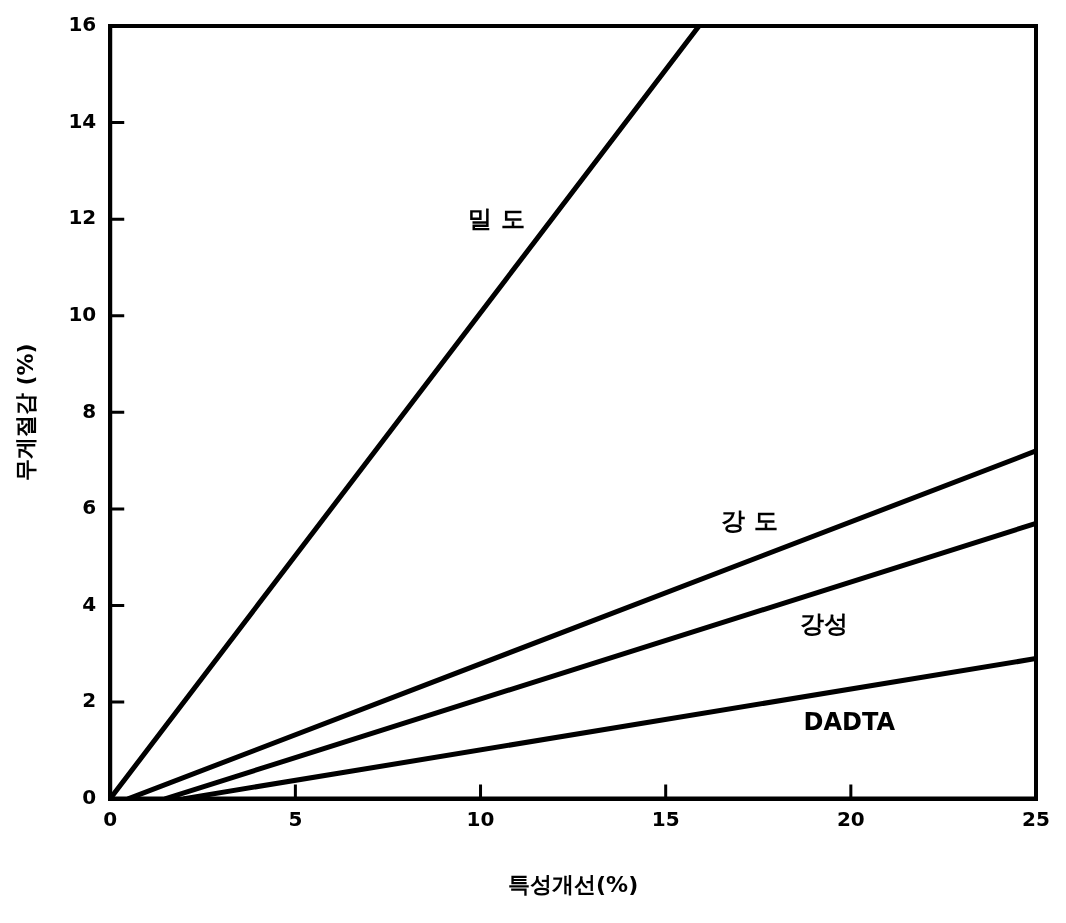 The image size is (1066, 923). Describe the element at coordinates (89, 507) in the screenshot. I see `y-tick-label: 6` at that location.